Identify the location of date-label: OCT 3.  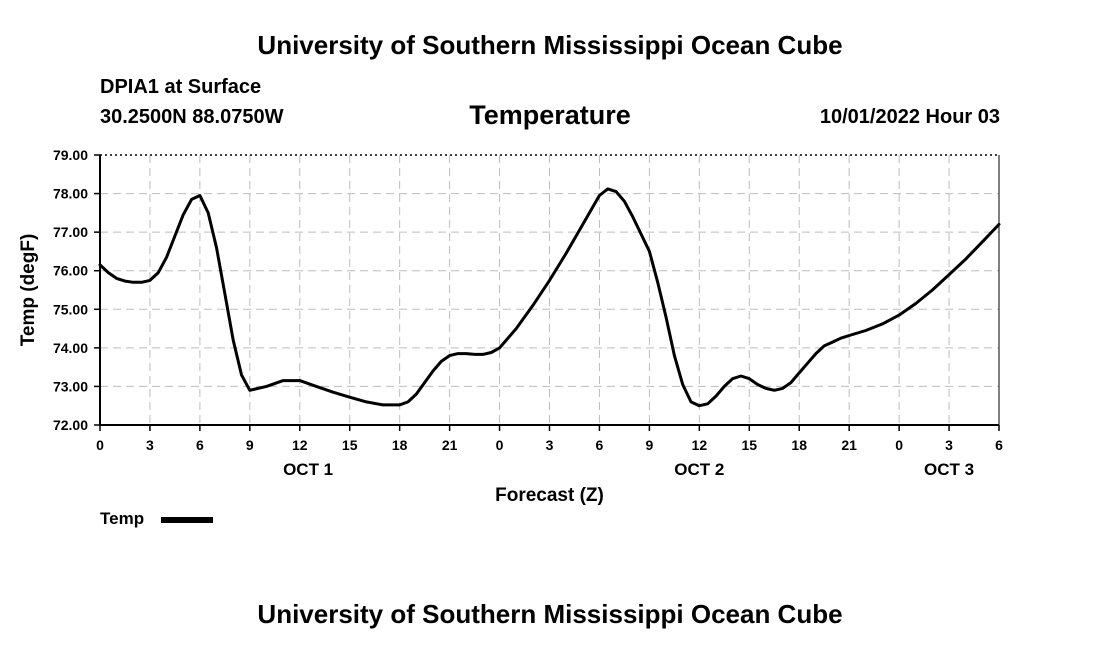
(949, 469).